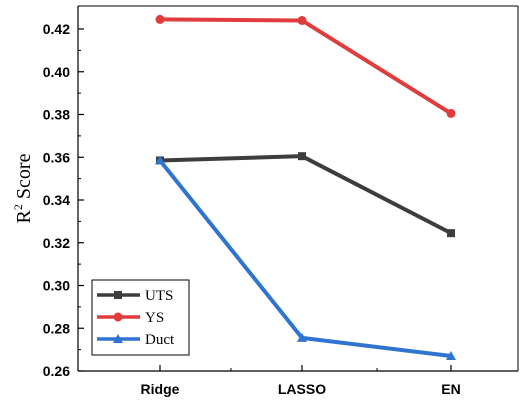 Image resolution: width=525 pixels, height=402 pixels. What do you see at coordinates (302, 389) in the screenshot?
I see `x-tick-label: LASSO` at bounding box center [302, 389].